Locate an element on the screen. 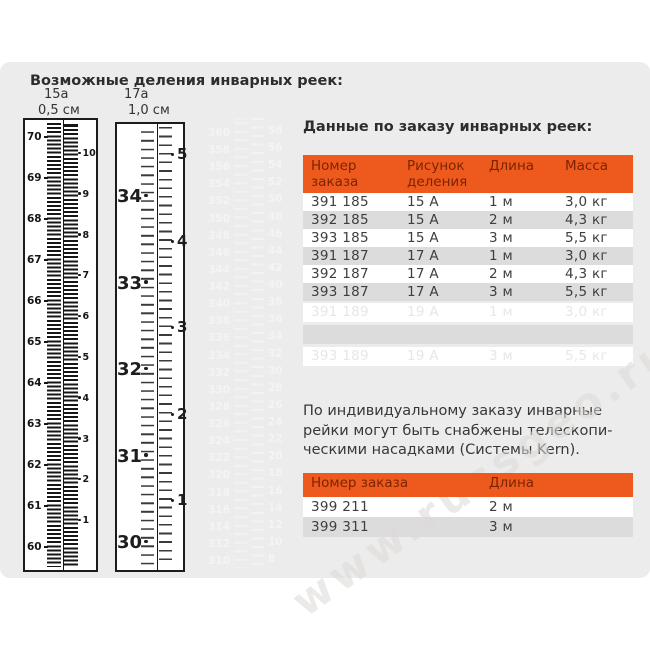 This screenshot has width=650, height=650. ruler-17a-left-number: 30 is located at coordinates (130, 542).